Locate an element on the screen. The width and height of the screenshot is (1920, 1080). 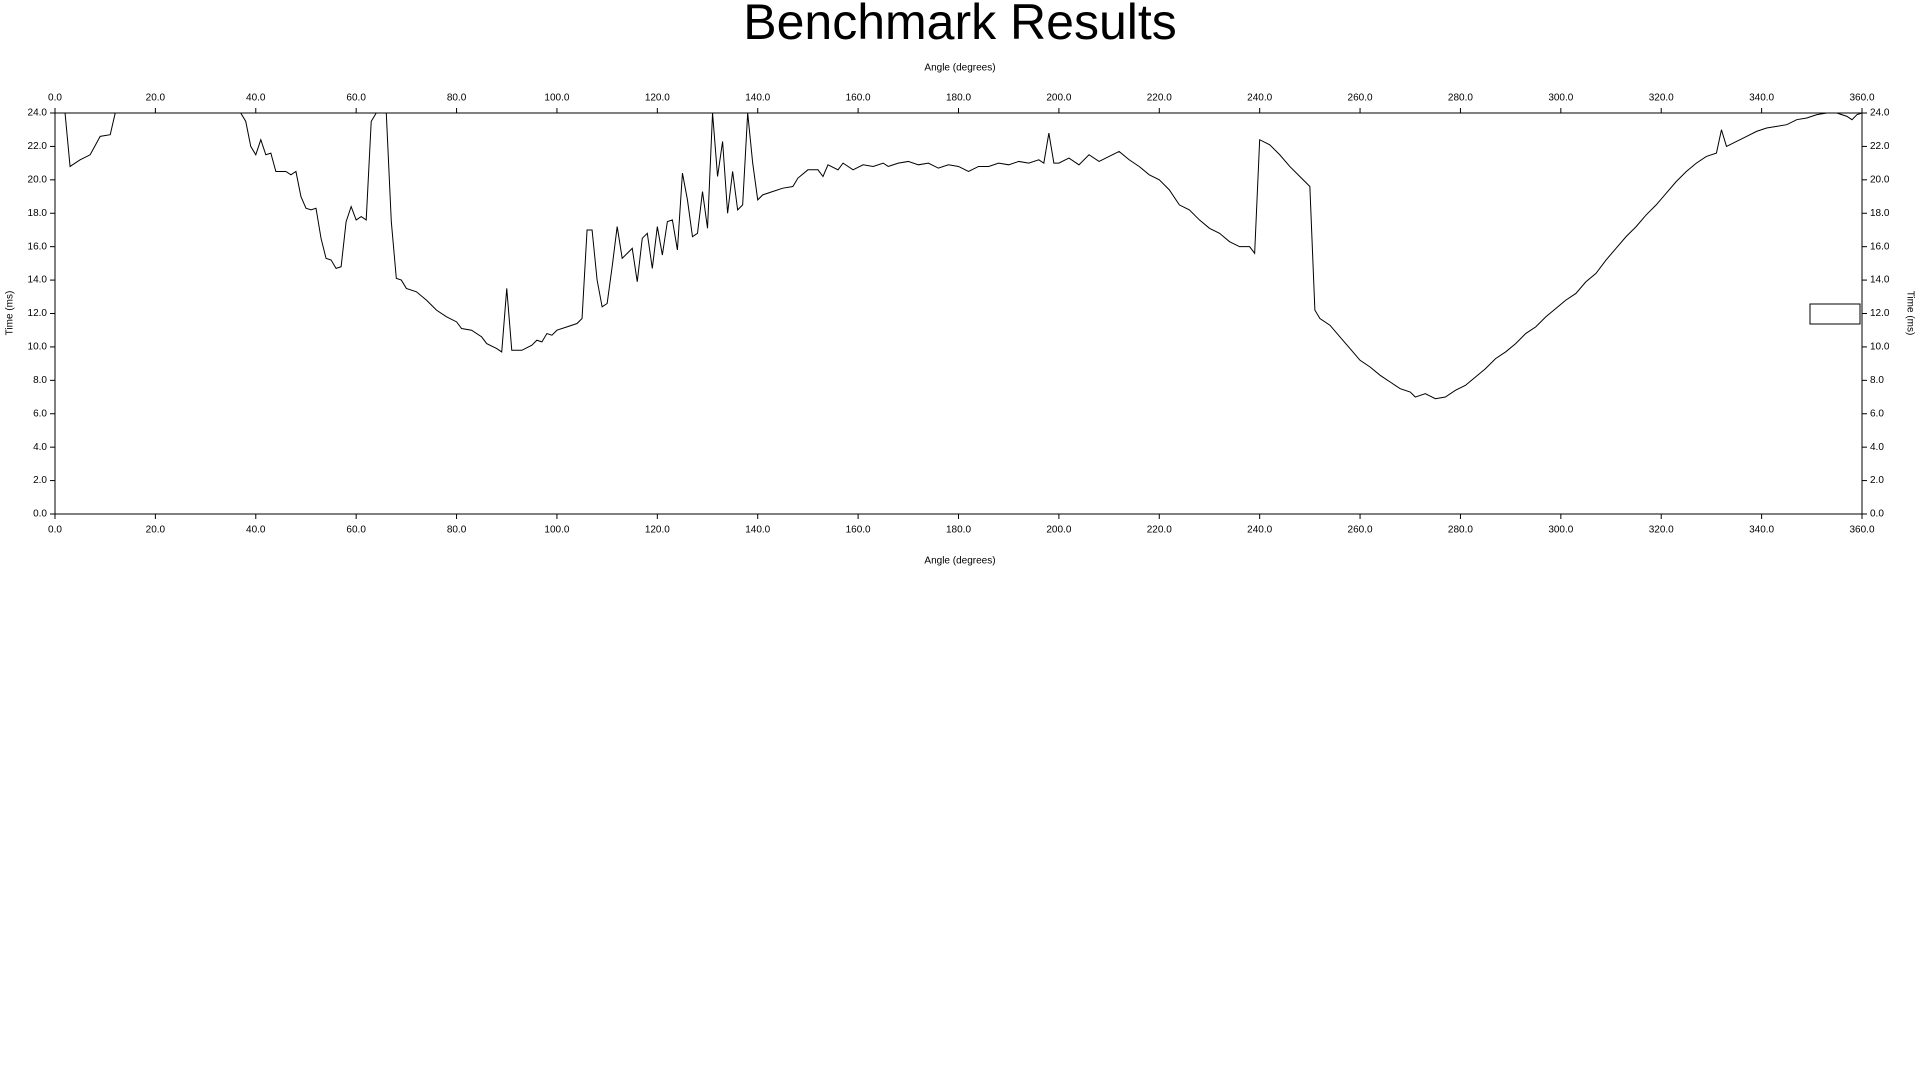
x-tick-label-top: 20.0 is located at coordinates (156, 98).